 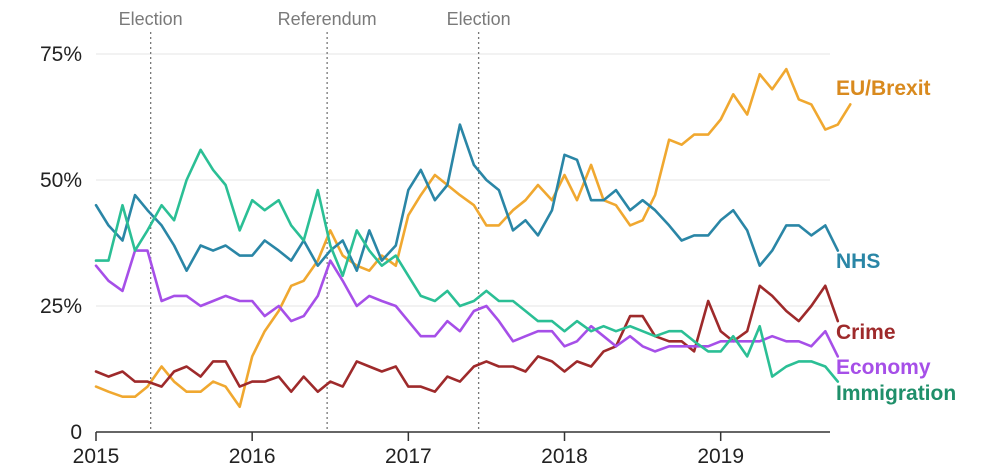 What do you see at coordinates (408, 456) in the screenshot?
I see `x-tick-label: 2017` at bounding box center [408, 456].